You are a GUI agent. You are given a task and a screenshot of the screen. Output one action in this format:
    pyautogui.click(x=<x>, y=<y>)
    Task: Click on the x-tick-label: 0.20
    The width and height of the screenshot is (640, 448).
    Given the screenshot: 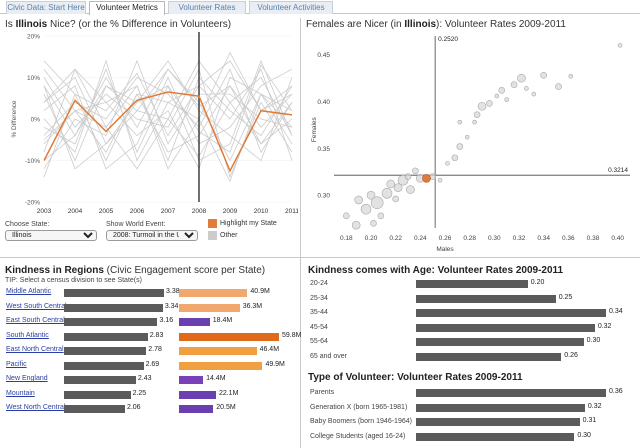 What is the action you would take?
    pyautogui.click(x=371, y=238)
    